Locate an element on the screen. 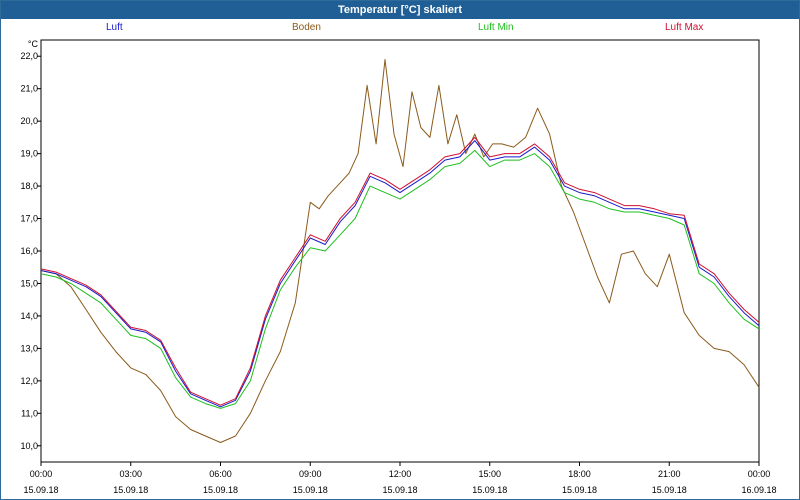  y-axis-unit: °C is located at coordinates (33, 44).